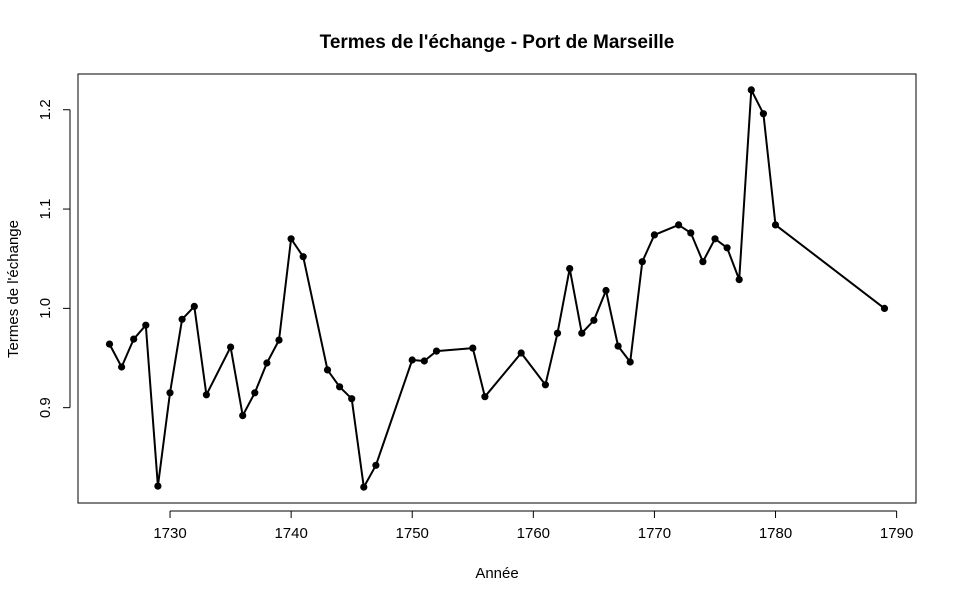  I want to click on y-tick-label: 1.0, so click(45, 308).